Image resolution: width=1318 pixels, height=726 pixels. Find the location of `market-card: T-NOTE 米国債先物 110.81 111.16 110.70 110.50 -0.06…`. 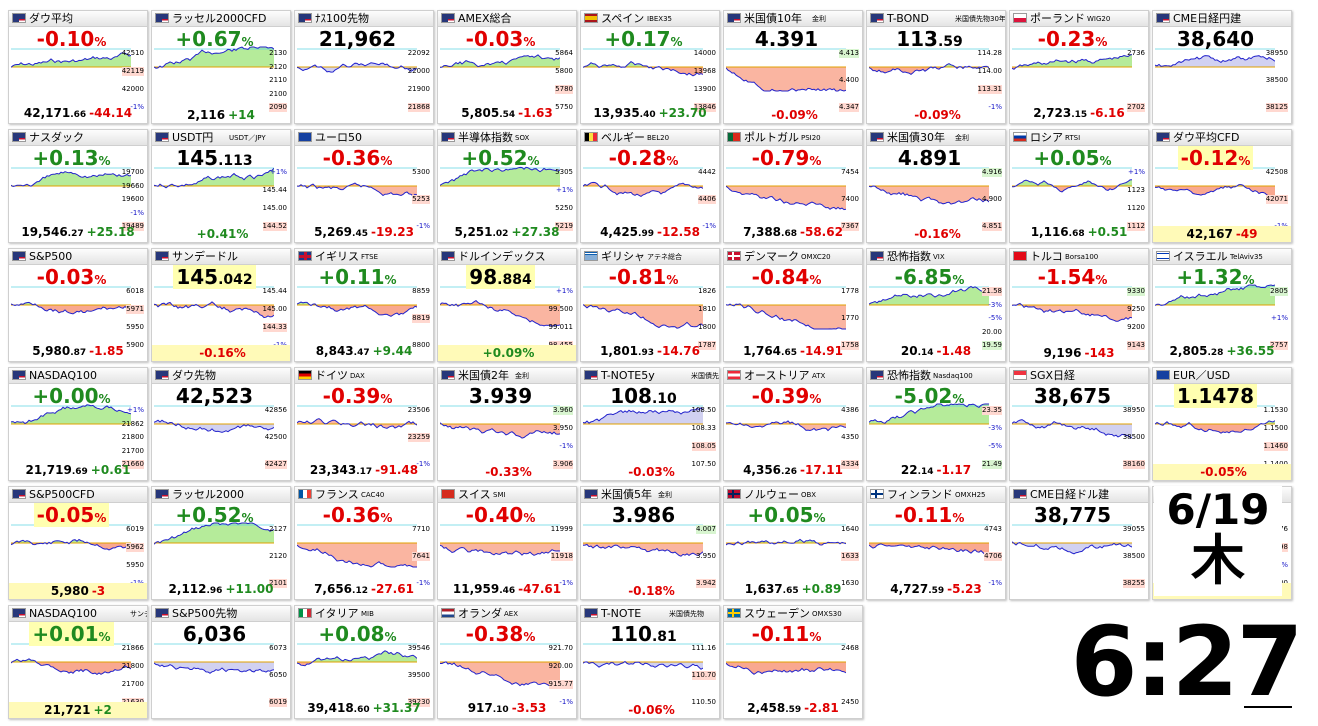

market-card: T-NOTE 米国債先物 110.81 111.16 110.70 110.50 -0.06… is located at coordinates (650, 662).